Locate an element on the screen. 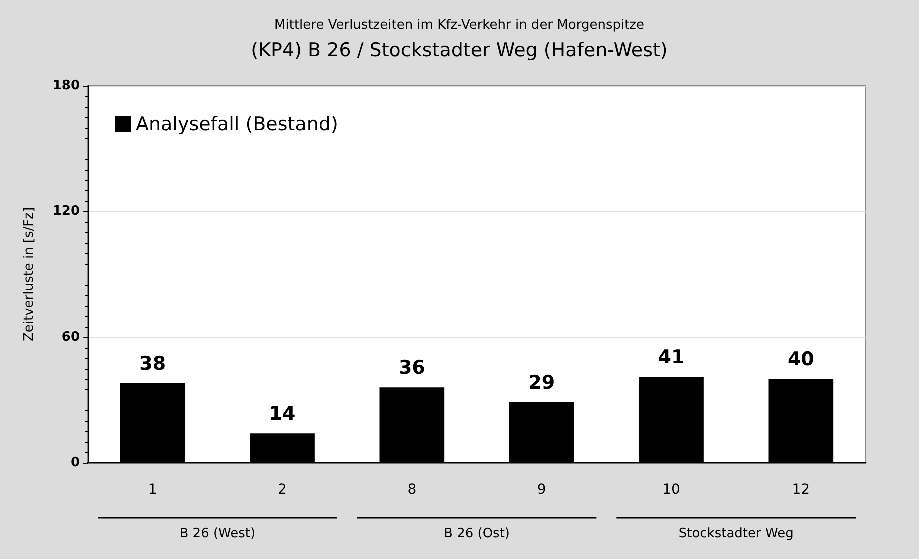 The height and width of the screenshot is (559, 919). x-tick-label: 9 is located at coordinates (541, 490).